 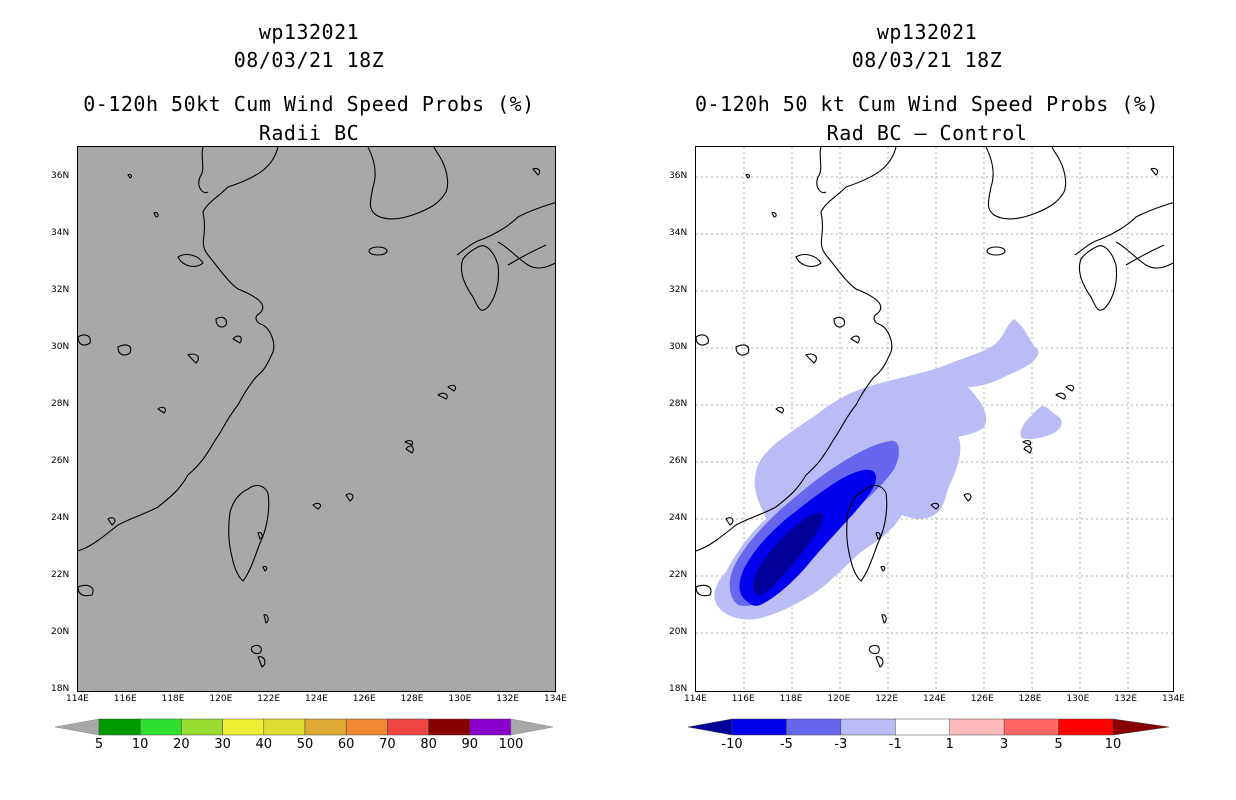 What do you see at coordinates (269, 699) in the screenshot?
I see `left-lon-label: 122E` at bounding box center [269, 699].